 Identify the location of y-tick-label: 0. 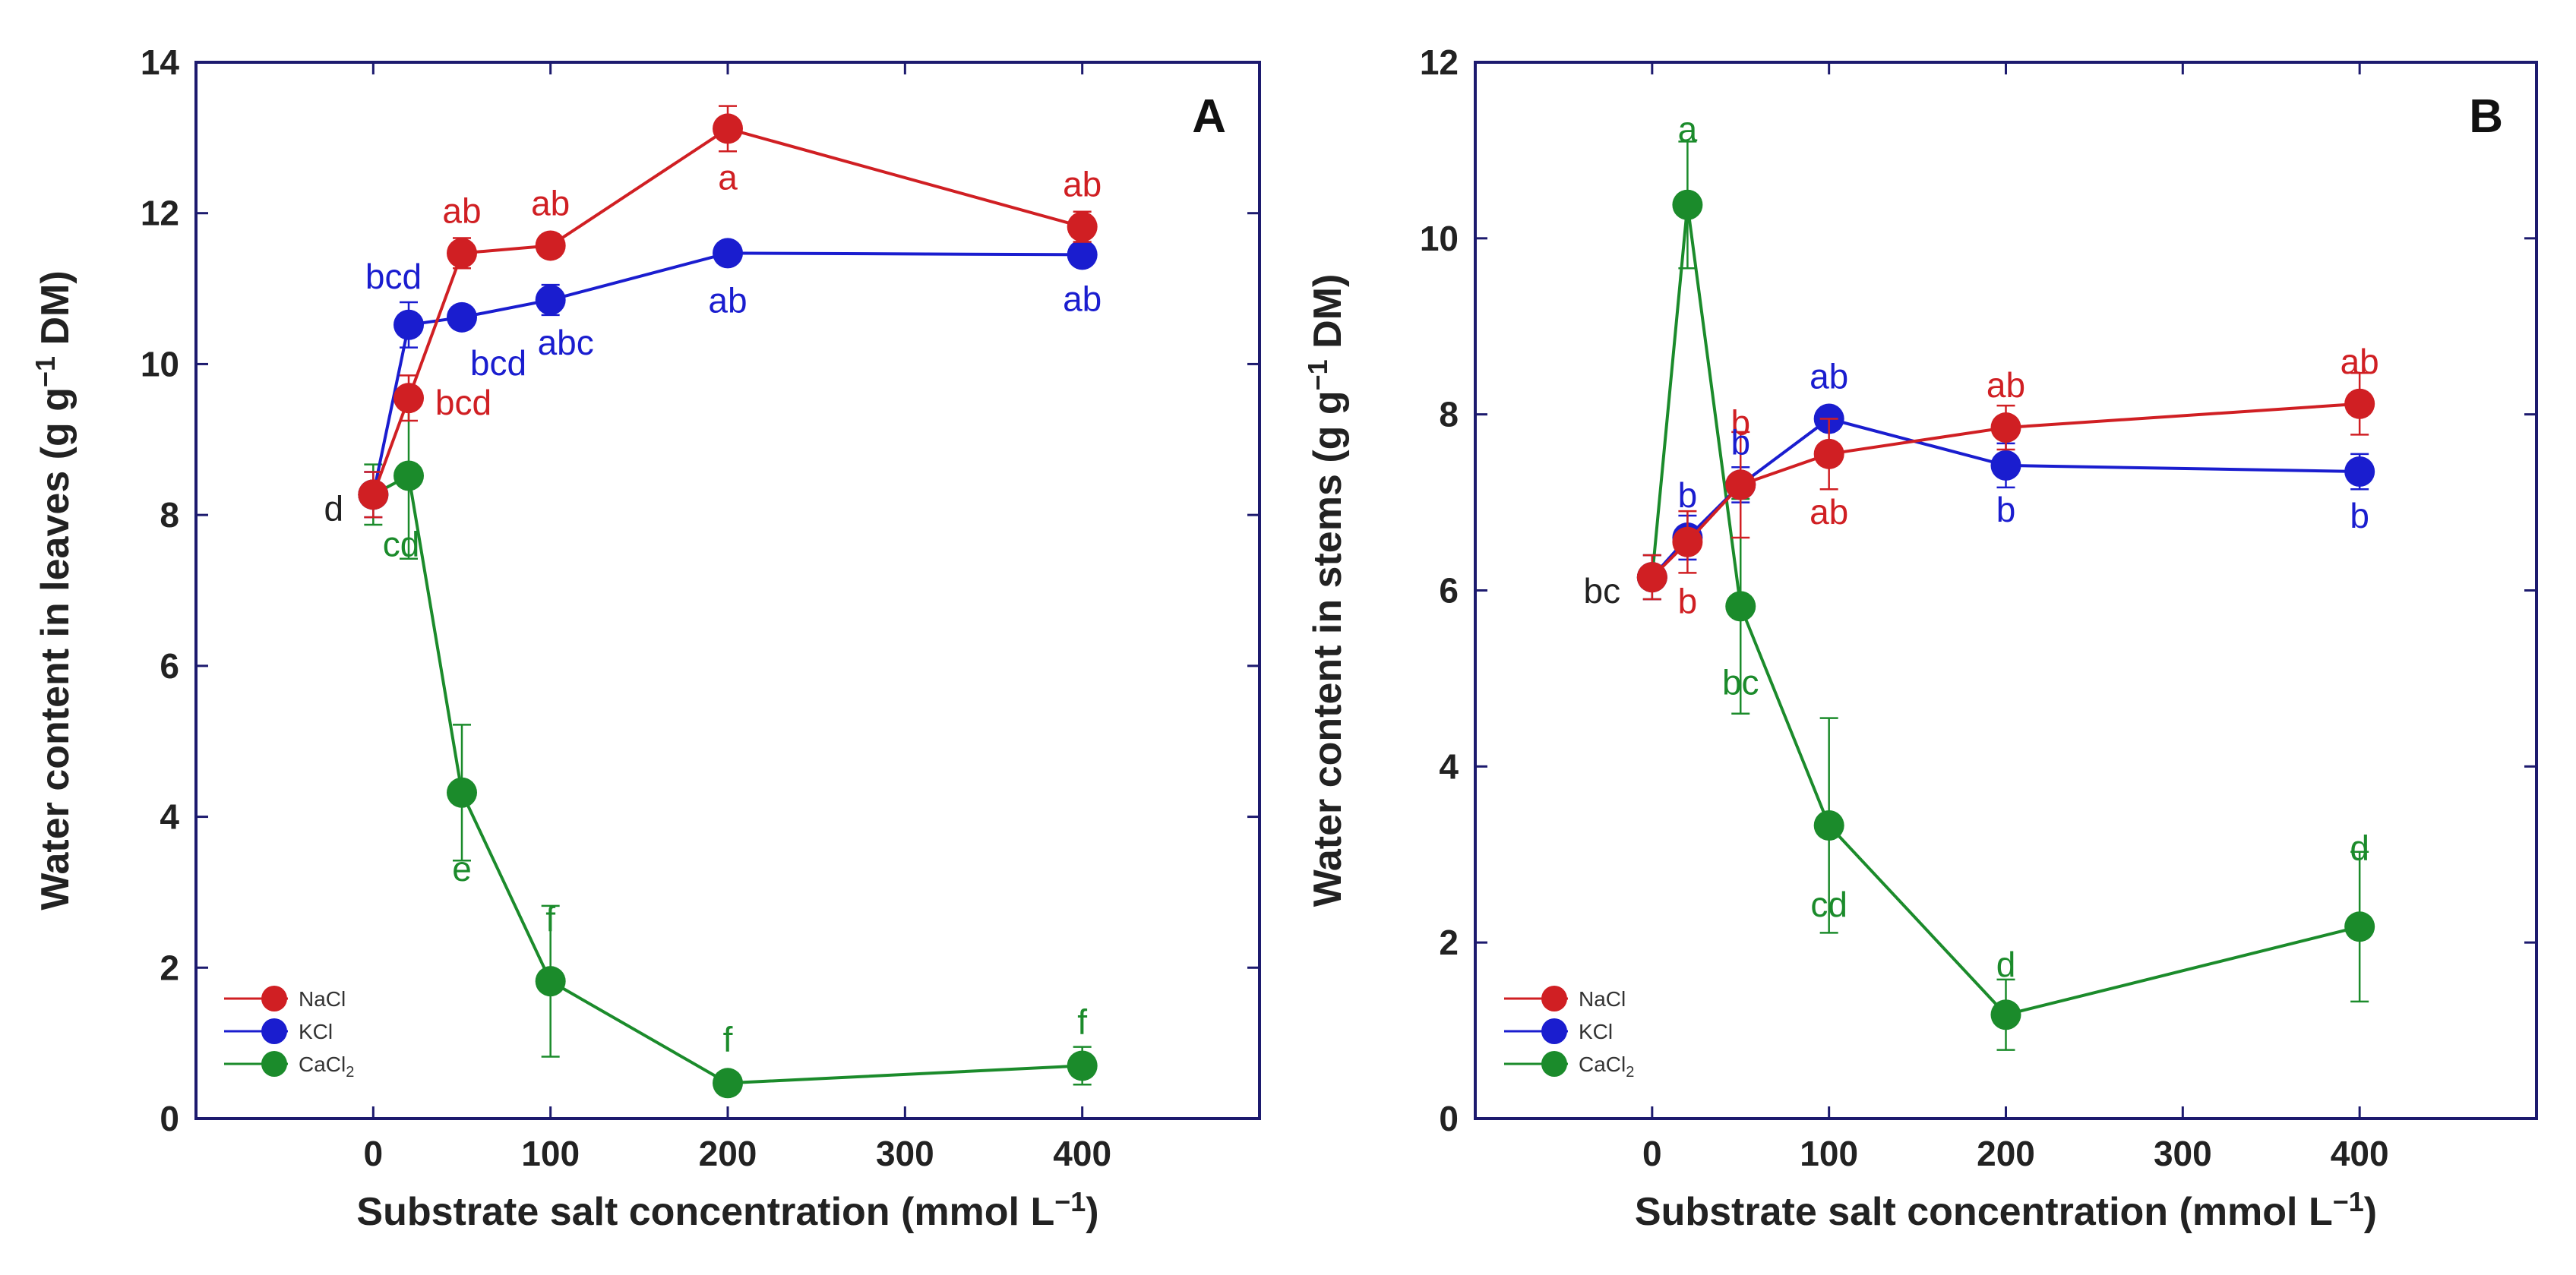
(1449, 1118).